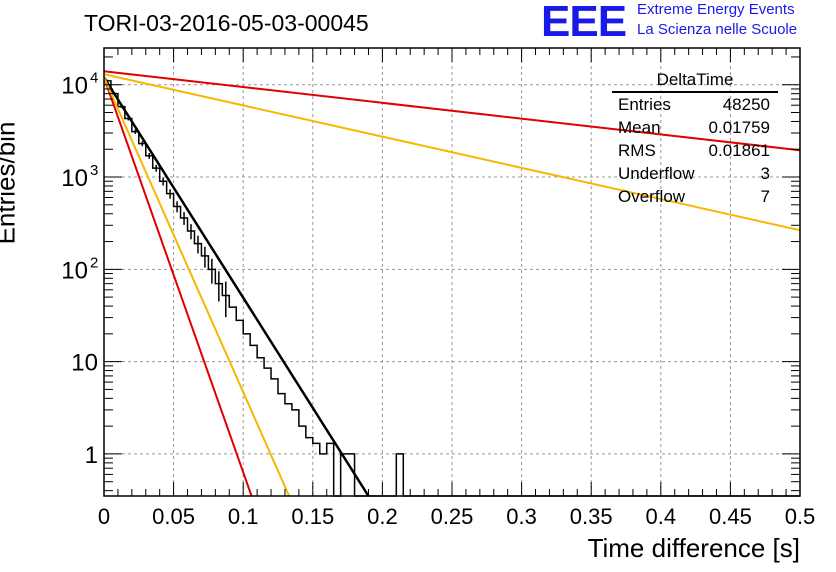 This screenshot has height=572, width=836. What do you see at coordinates (800, 516) in the screenshot?
I see `x-tick-label: 0.5` at bounding box center [800, 516].